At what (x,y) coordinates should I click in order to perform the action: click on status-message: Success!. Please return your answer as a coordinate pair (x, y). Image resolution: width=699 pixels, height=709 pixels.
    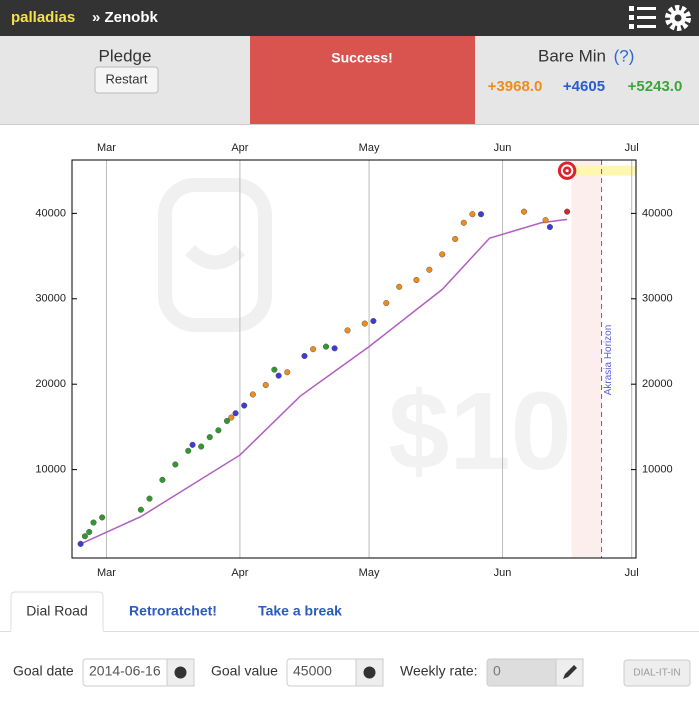
    Looking at the image, I should click on (361, 58).